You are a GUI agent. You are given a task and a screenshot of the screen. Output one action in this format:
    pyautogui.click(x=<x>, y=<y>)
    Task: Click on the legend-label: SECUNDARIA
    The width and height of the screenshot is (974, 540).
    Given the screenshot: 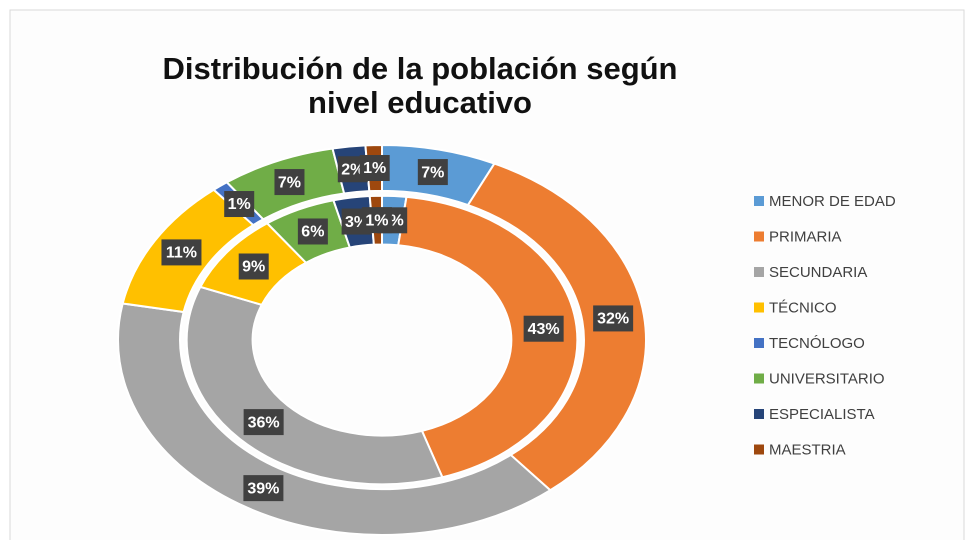 What is the action you would take?
    pyautogui.click(x=818, y=272)
    